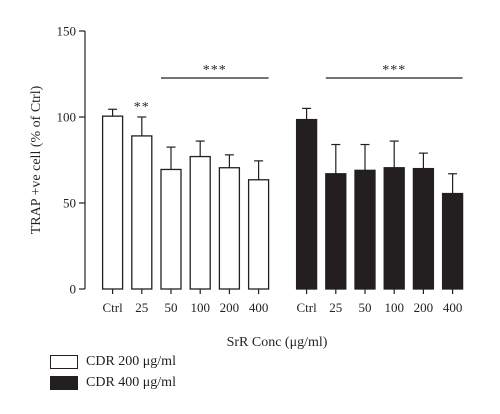 The width and height of the screenshot is (500, 414). What do you see at coordinates (73, 289) in the screenshot?
I see `y-tick-label: 0` at bounding box center [73, 289].